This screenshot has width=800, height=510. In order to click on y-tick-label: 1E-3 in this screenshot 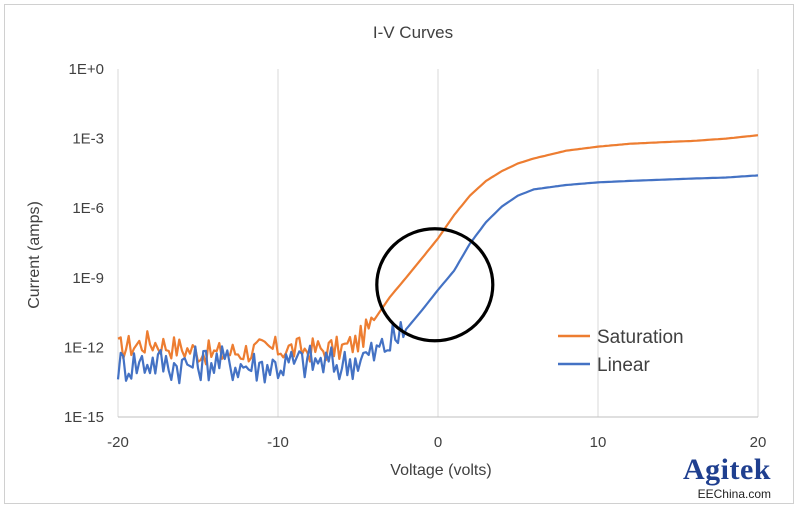, I will do `click(88, 139)`.